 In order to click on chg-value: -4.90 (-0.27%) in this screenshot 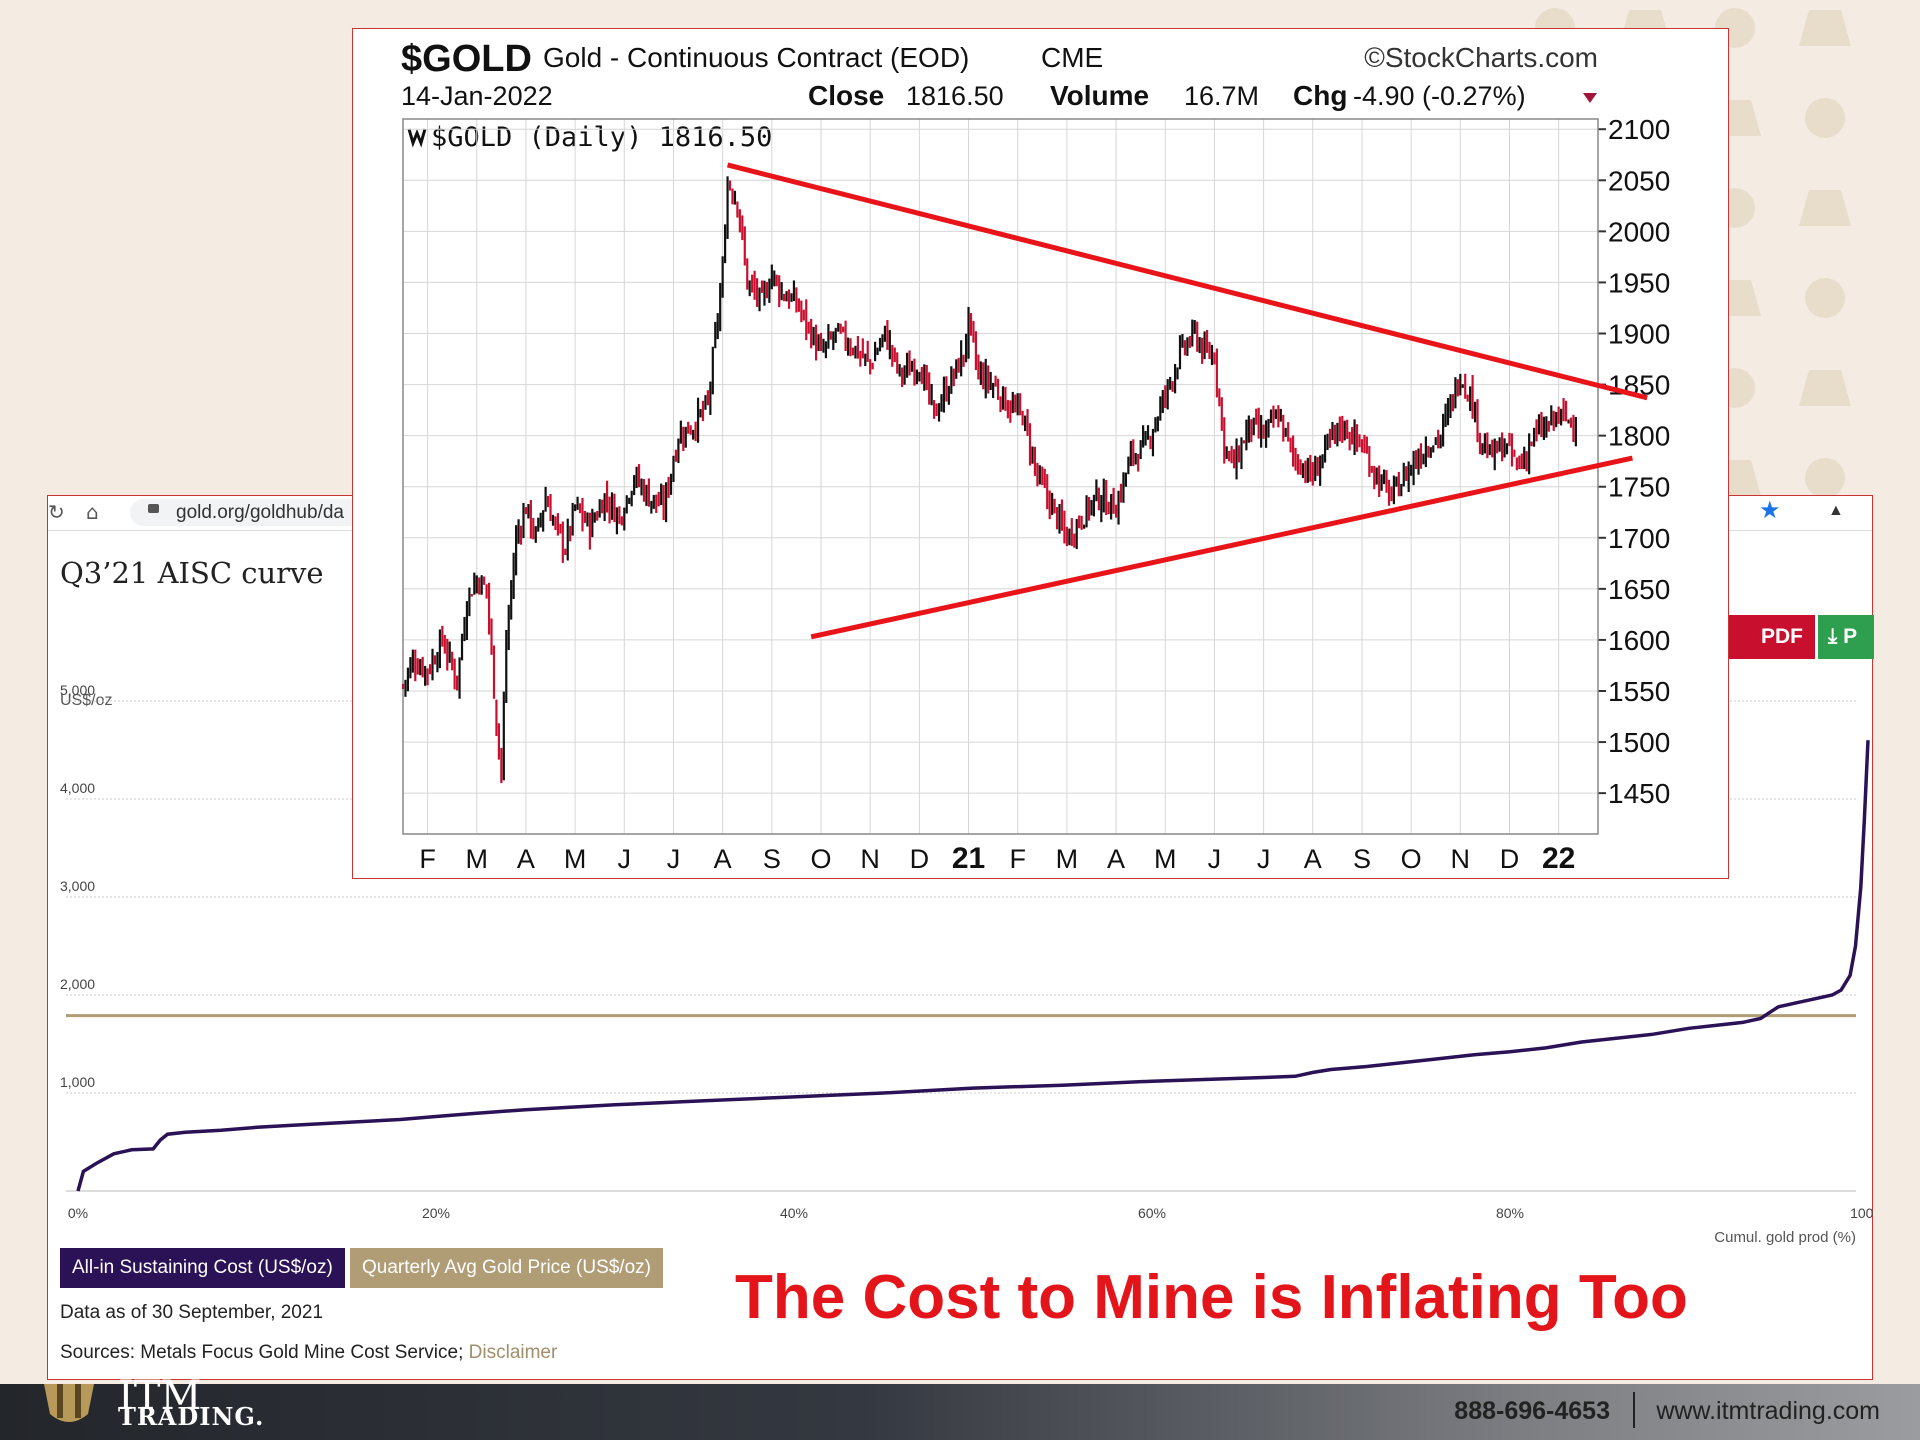, I will do `click(1439, 96)`.